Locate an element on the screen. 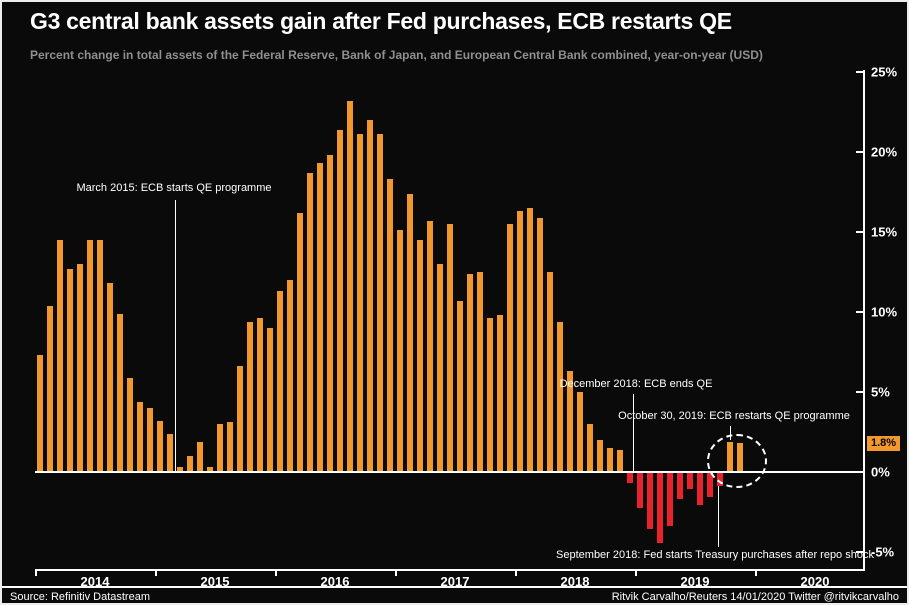  footer-divider is located at coordinates (454, 587).